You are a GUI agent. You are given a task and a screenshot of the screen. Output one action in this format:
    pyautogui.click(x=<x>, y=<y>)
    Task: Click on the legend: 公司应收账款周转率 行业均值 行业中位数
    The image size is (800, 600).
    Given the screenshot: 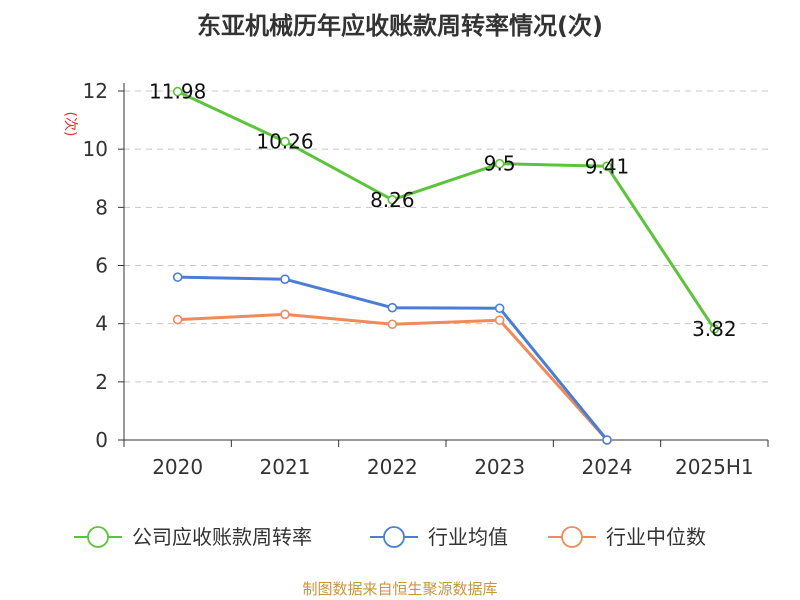 What is the action you would take?
    pyautogui.click(x=390, y=537)
    